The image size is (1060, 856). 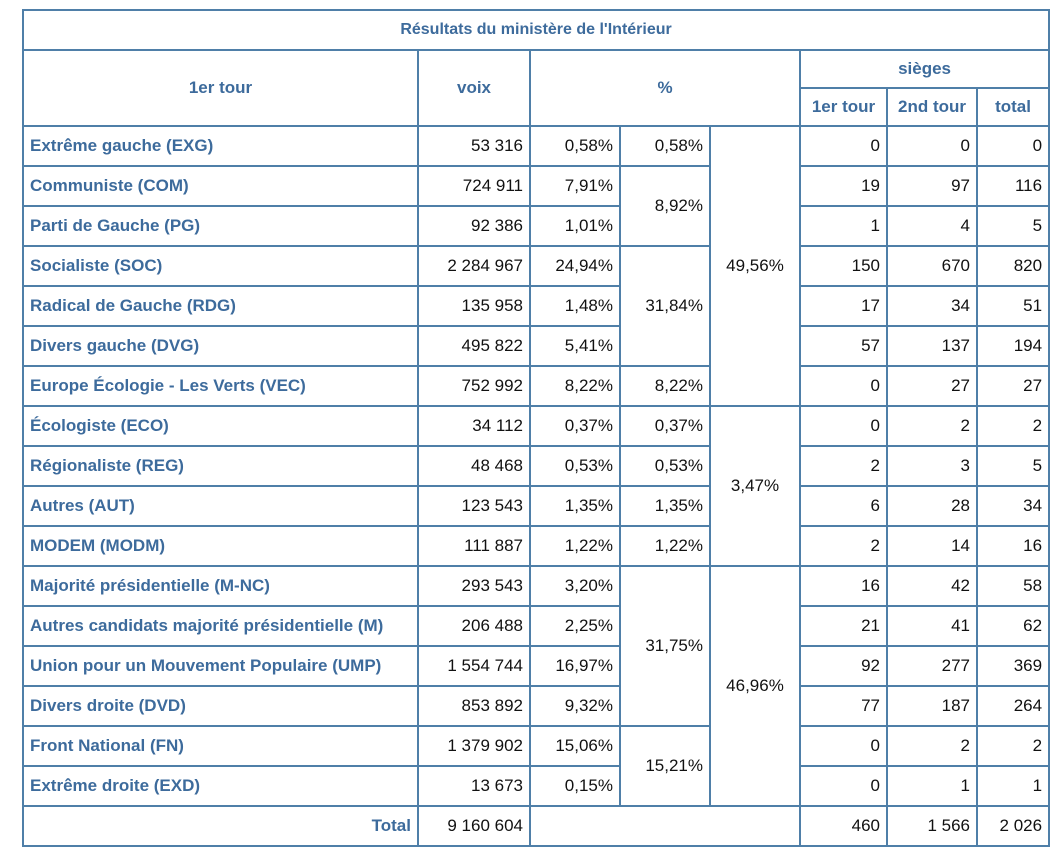 I want to click on party-percent: 8,22%, so click(x=575, y=386).